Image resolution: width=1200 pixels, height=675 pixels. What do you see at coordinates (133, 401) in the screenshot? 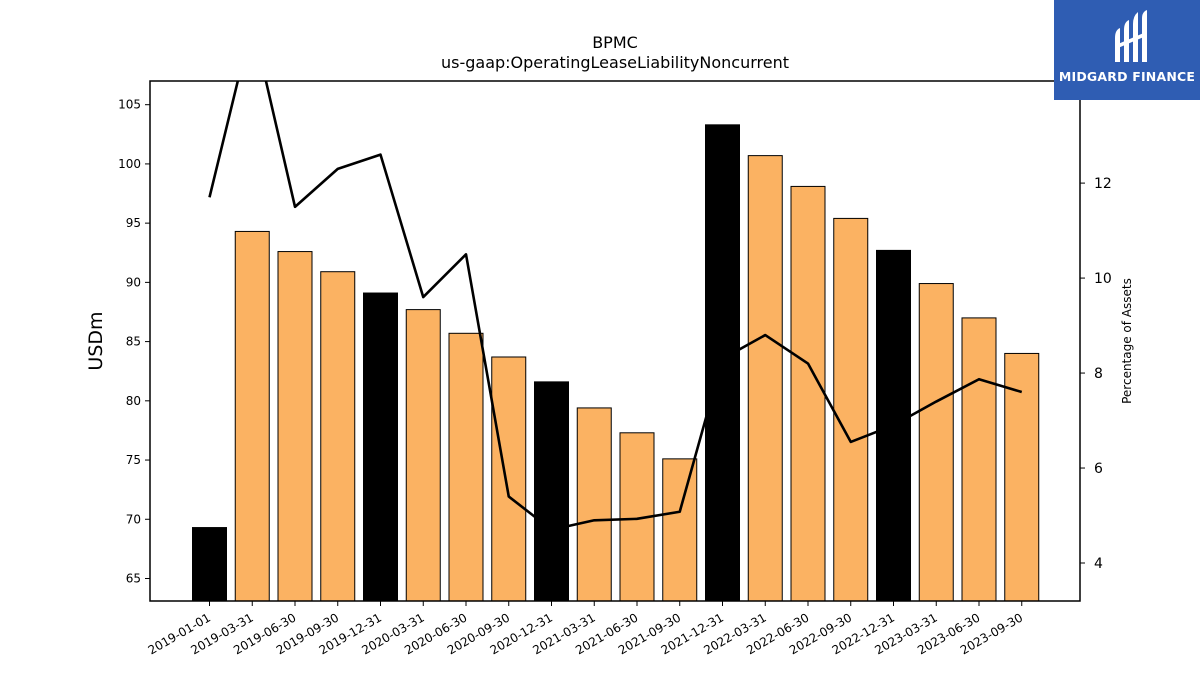
I see `y-tick-label: 80` at bounding box center [133, 401].